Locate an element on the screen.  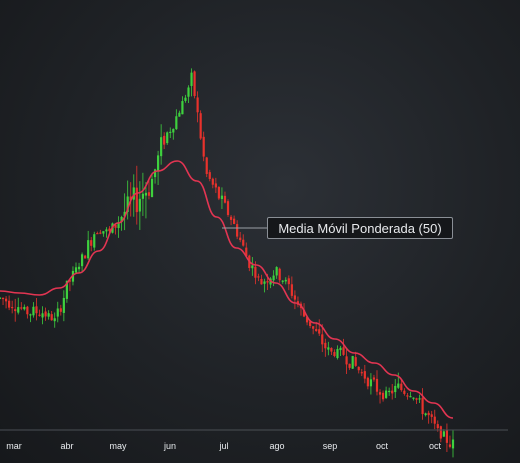
x-tick-label: mar is located at coordinates (14, 446).